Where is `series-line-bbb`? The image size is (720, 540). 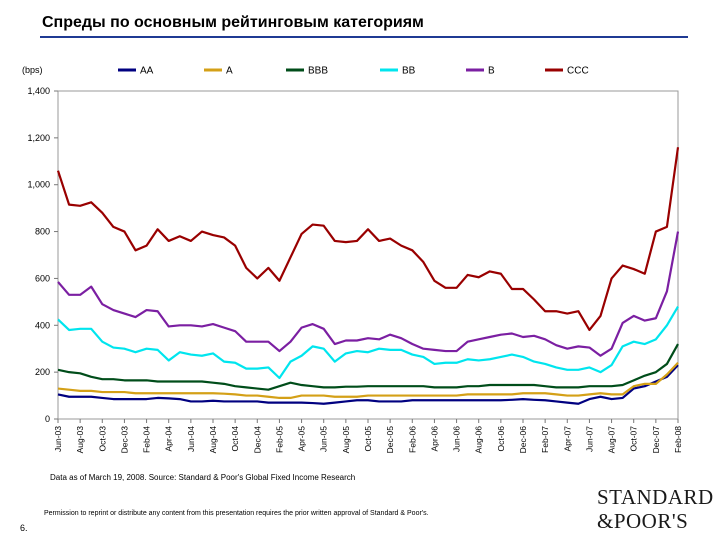
series-line-bbb is located at coordinates (368, 367).